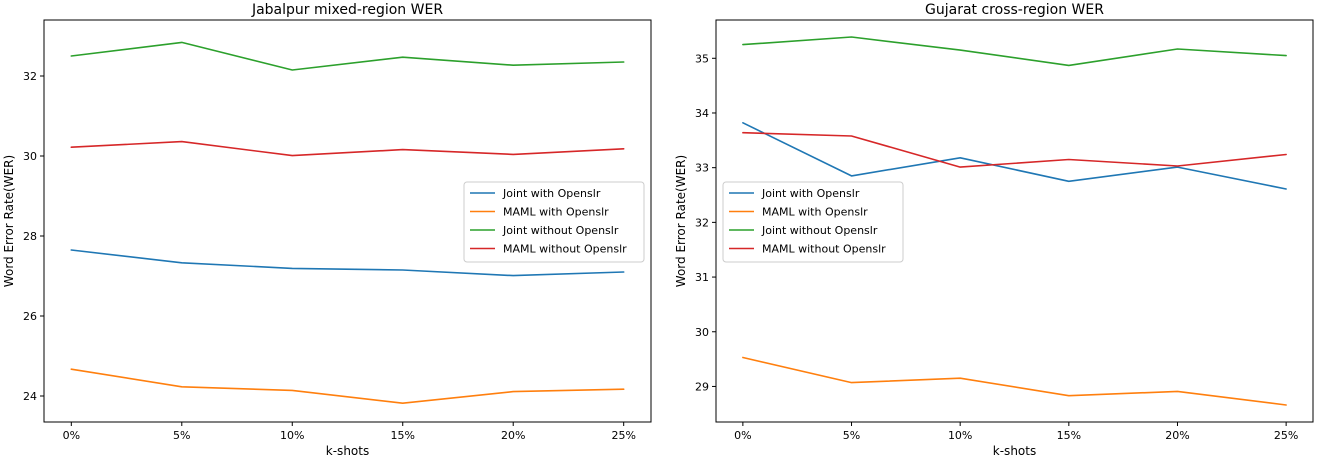 This screenshot has width=1327, height=460. What do you see at coordinates (30, 396) in the screenshot?
I see `y-tick-label: 24` at bounding box center [30, 396].